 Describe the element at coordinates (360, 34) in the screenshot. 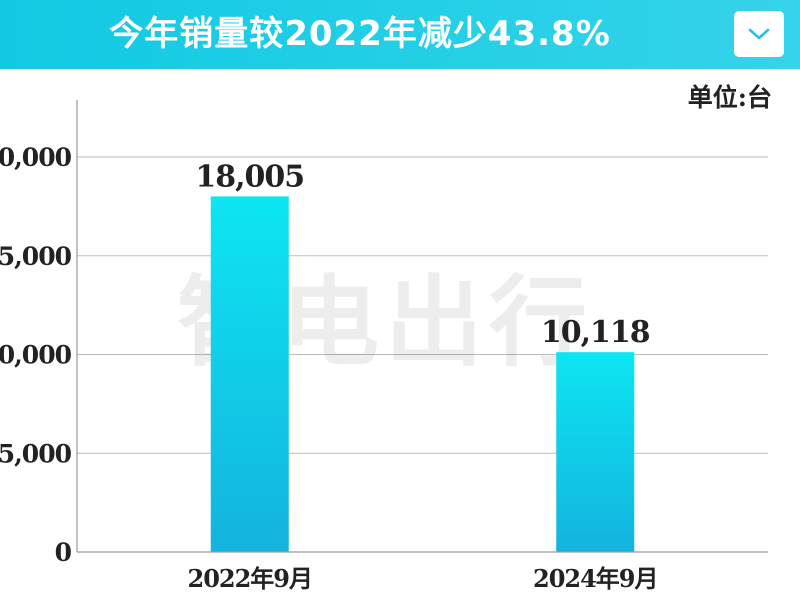

I see `page-title: 今年销量较2022年减少43.8%` at that location.